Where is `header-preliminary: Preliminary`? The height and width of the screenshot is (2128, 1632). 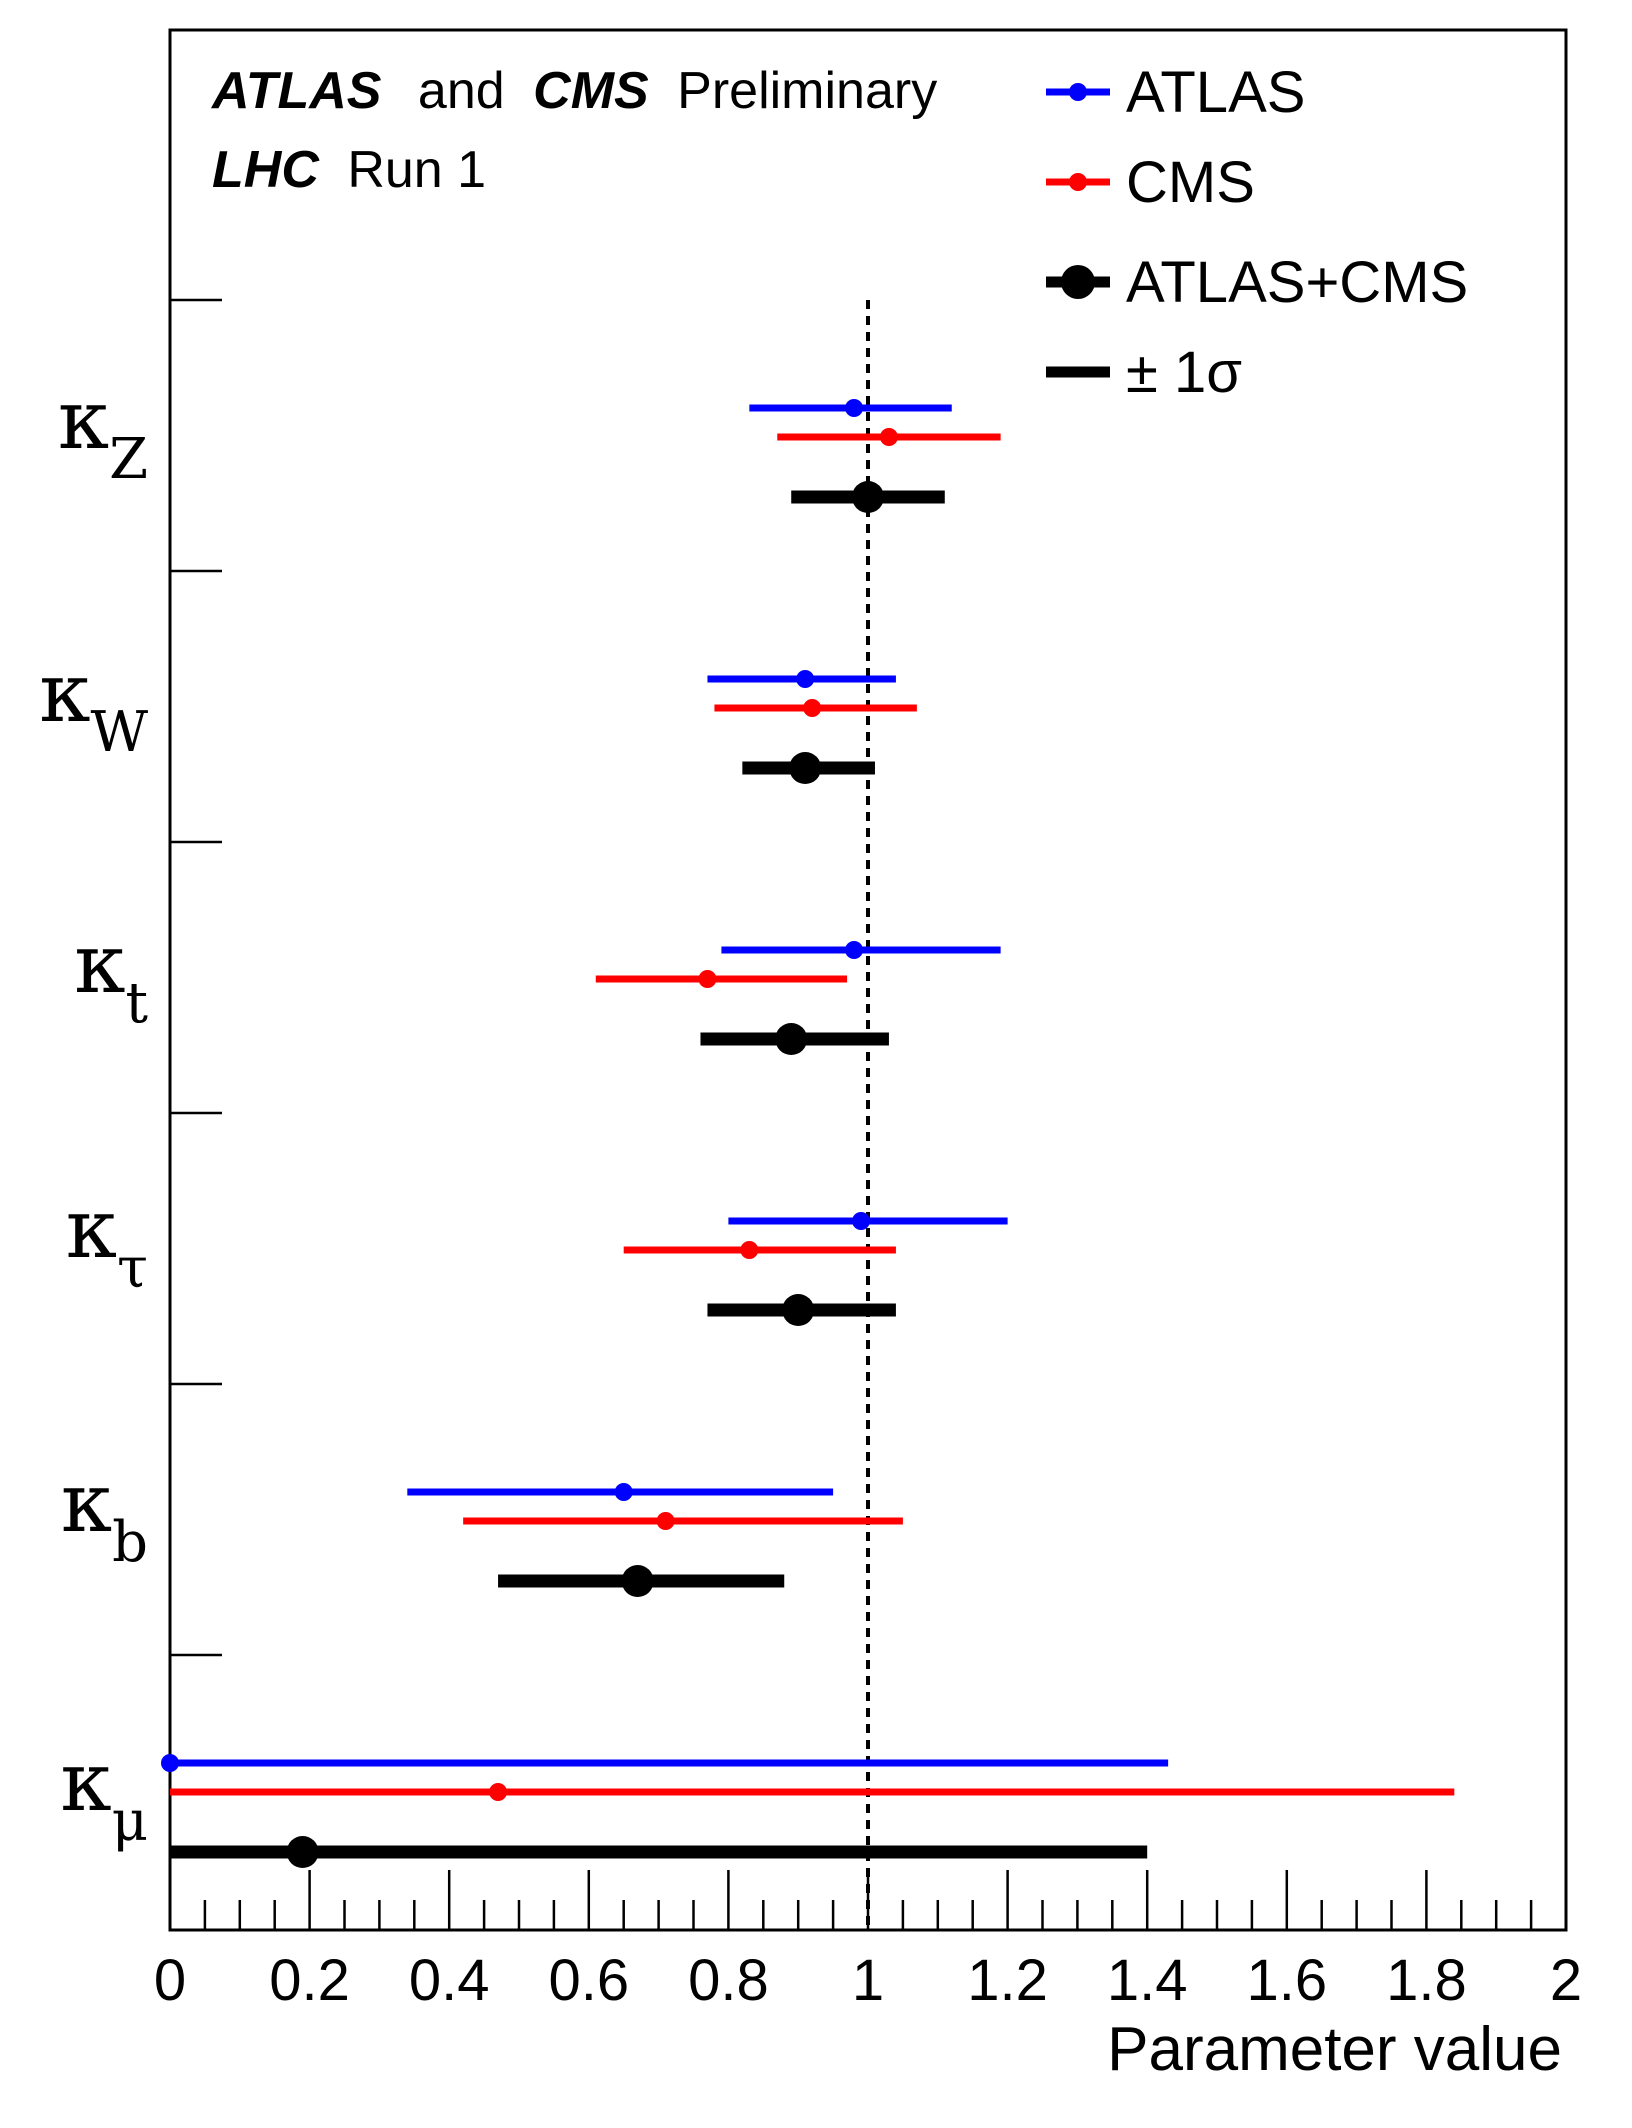 header-preliminary: Preliminary is located at coordinates (807, 91).